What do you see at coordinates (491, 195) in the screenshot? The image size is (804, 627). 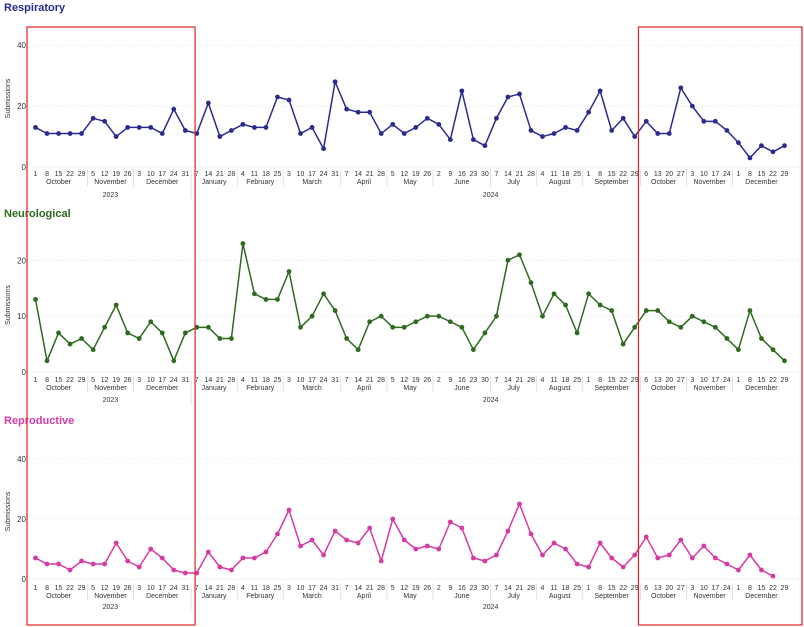 I see `x-year-label: 2024` at bounding box center [491, 195].